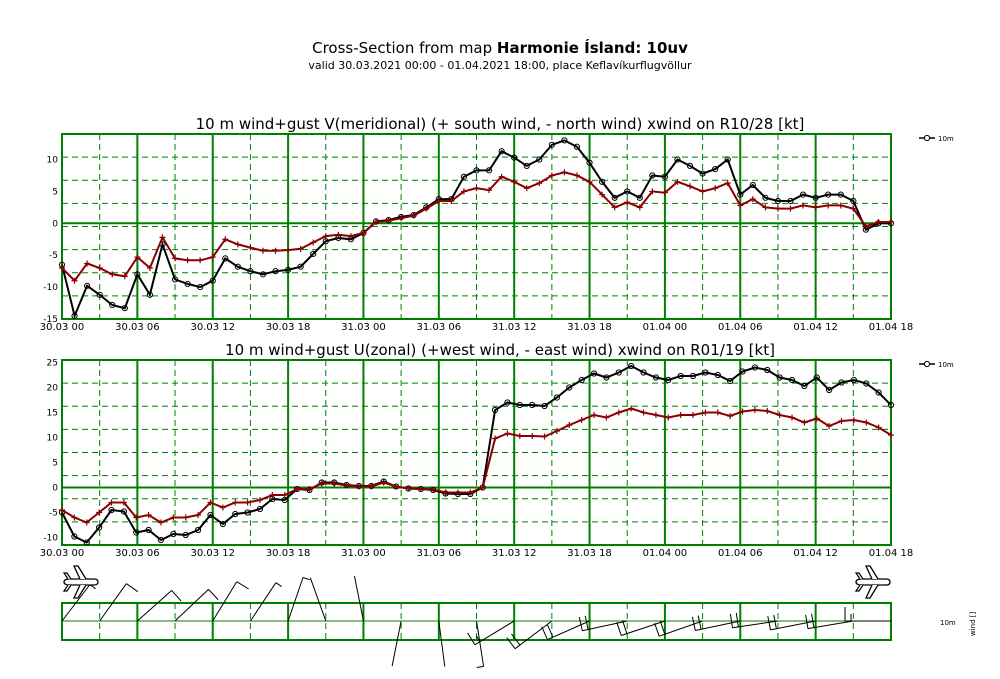  I want to click on x-tick-label: 01.04 00, so click(665, 553).